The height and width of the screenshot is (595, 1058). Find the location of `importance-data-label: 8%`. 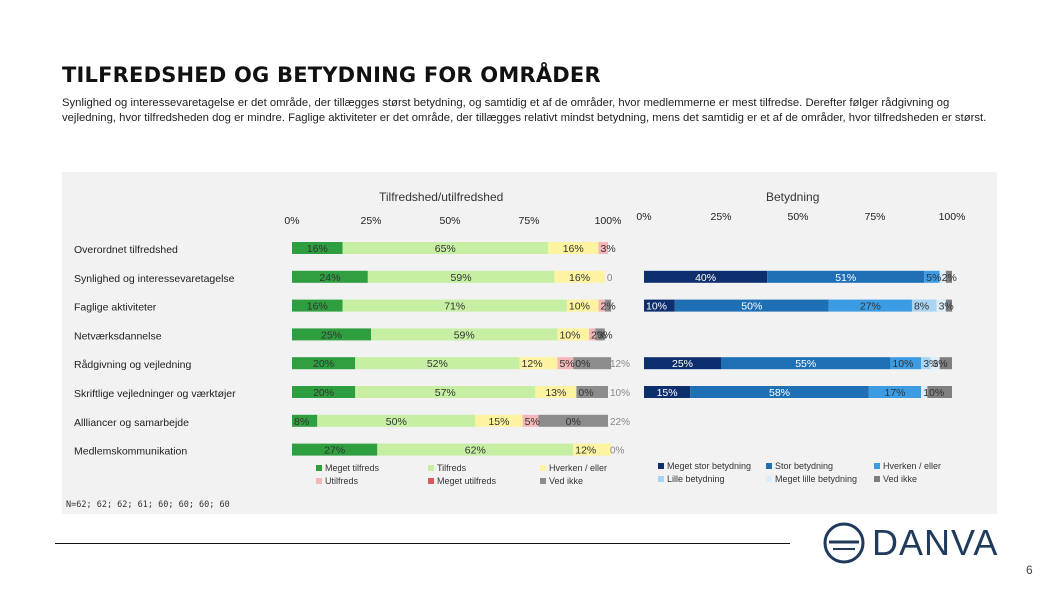

importance-data-label: 8% is located at coordinates (921, 307).